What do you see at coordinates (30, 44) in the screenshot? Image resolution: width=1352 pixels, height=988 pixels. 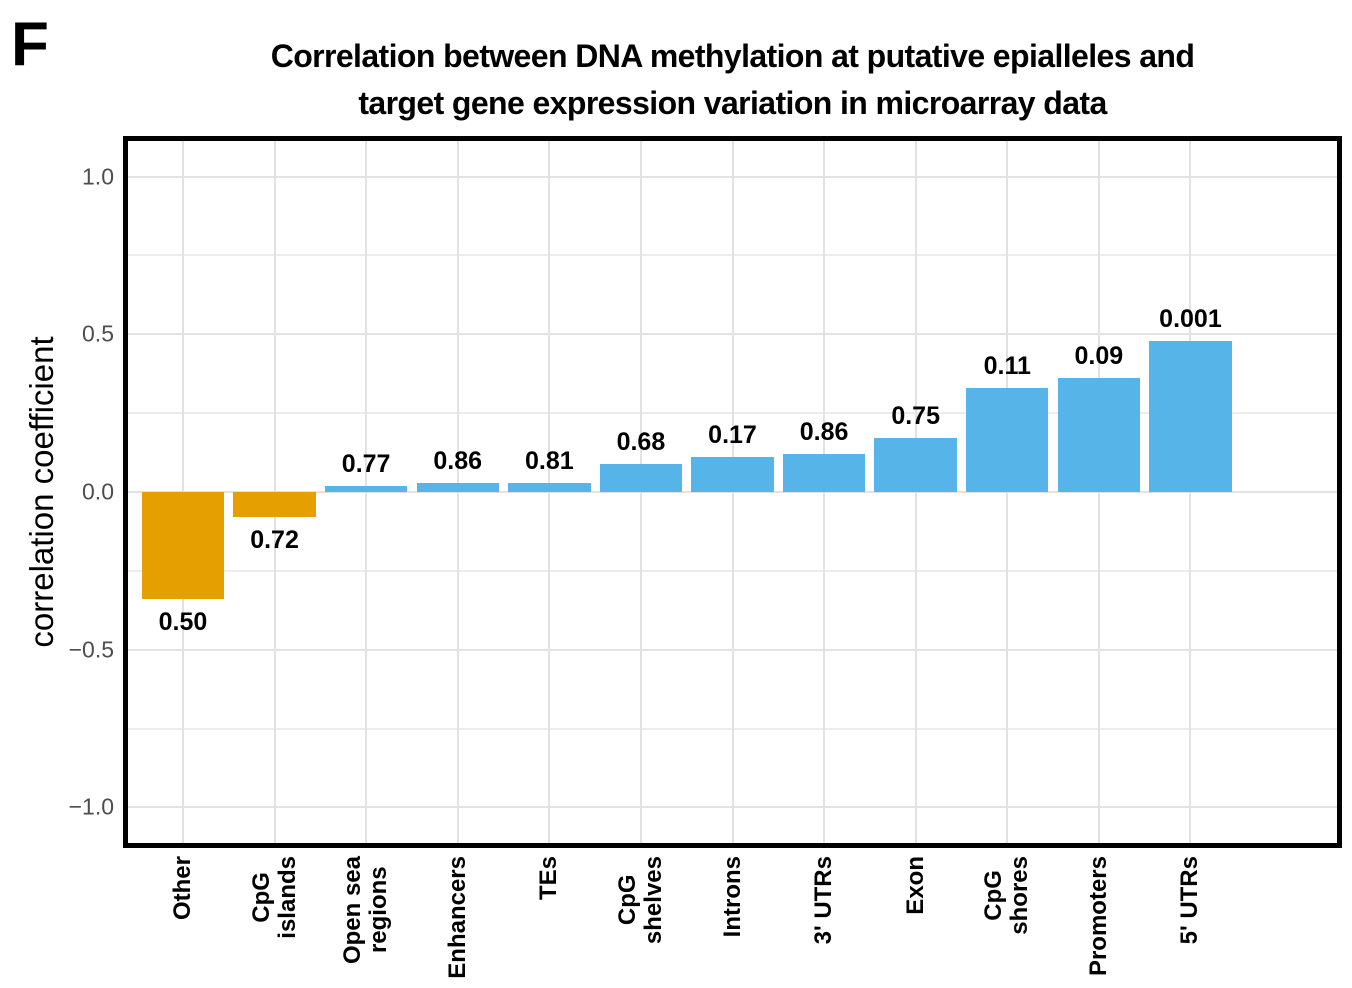 I see `panel-letter: F` at bounding box center [30, 44].